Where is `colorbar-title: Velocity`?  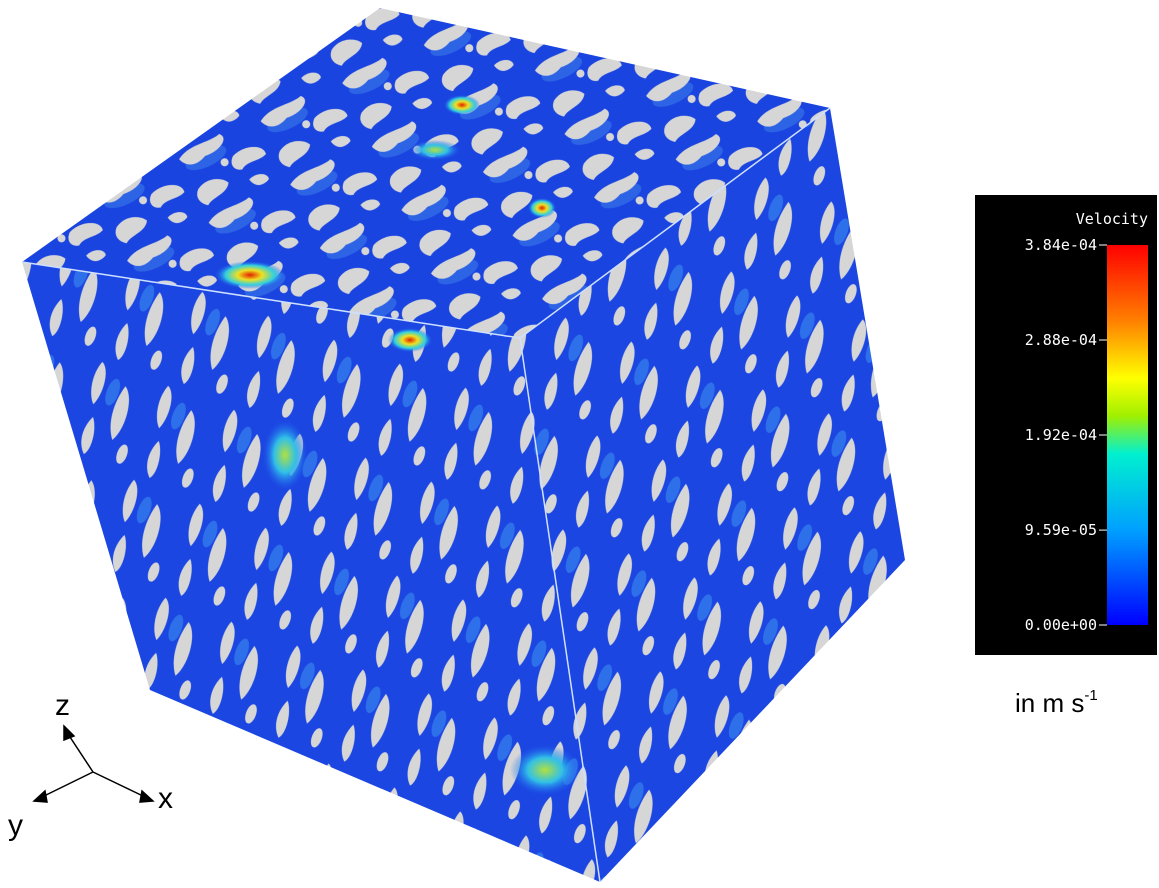 colorbar-title: Velocity is located at coordinates (1112, 219).